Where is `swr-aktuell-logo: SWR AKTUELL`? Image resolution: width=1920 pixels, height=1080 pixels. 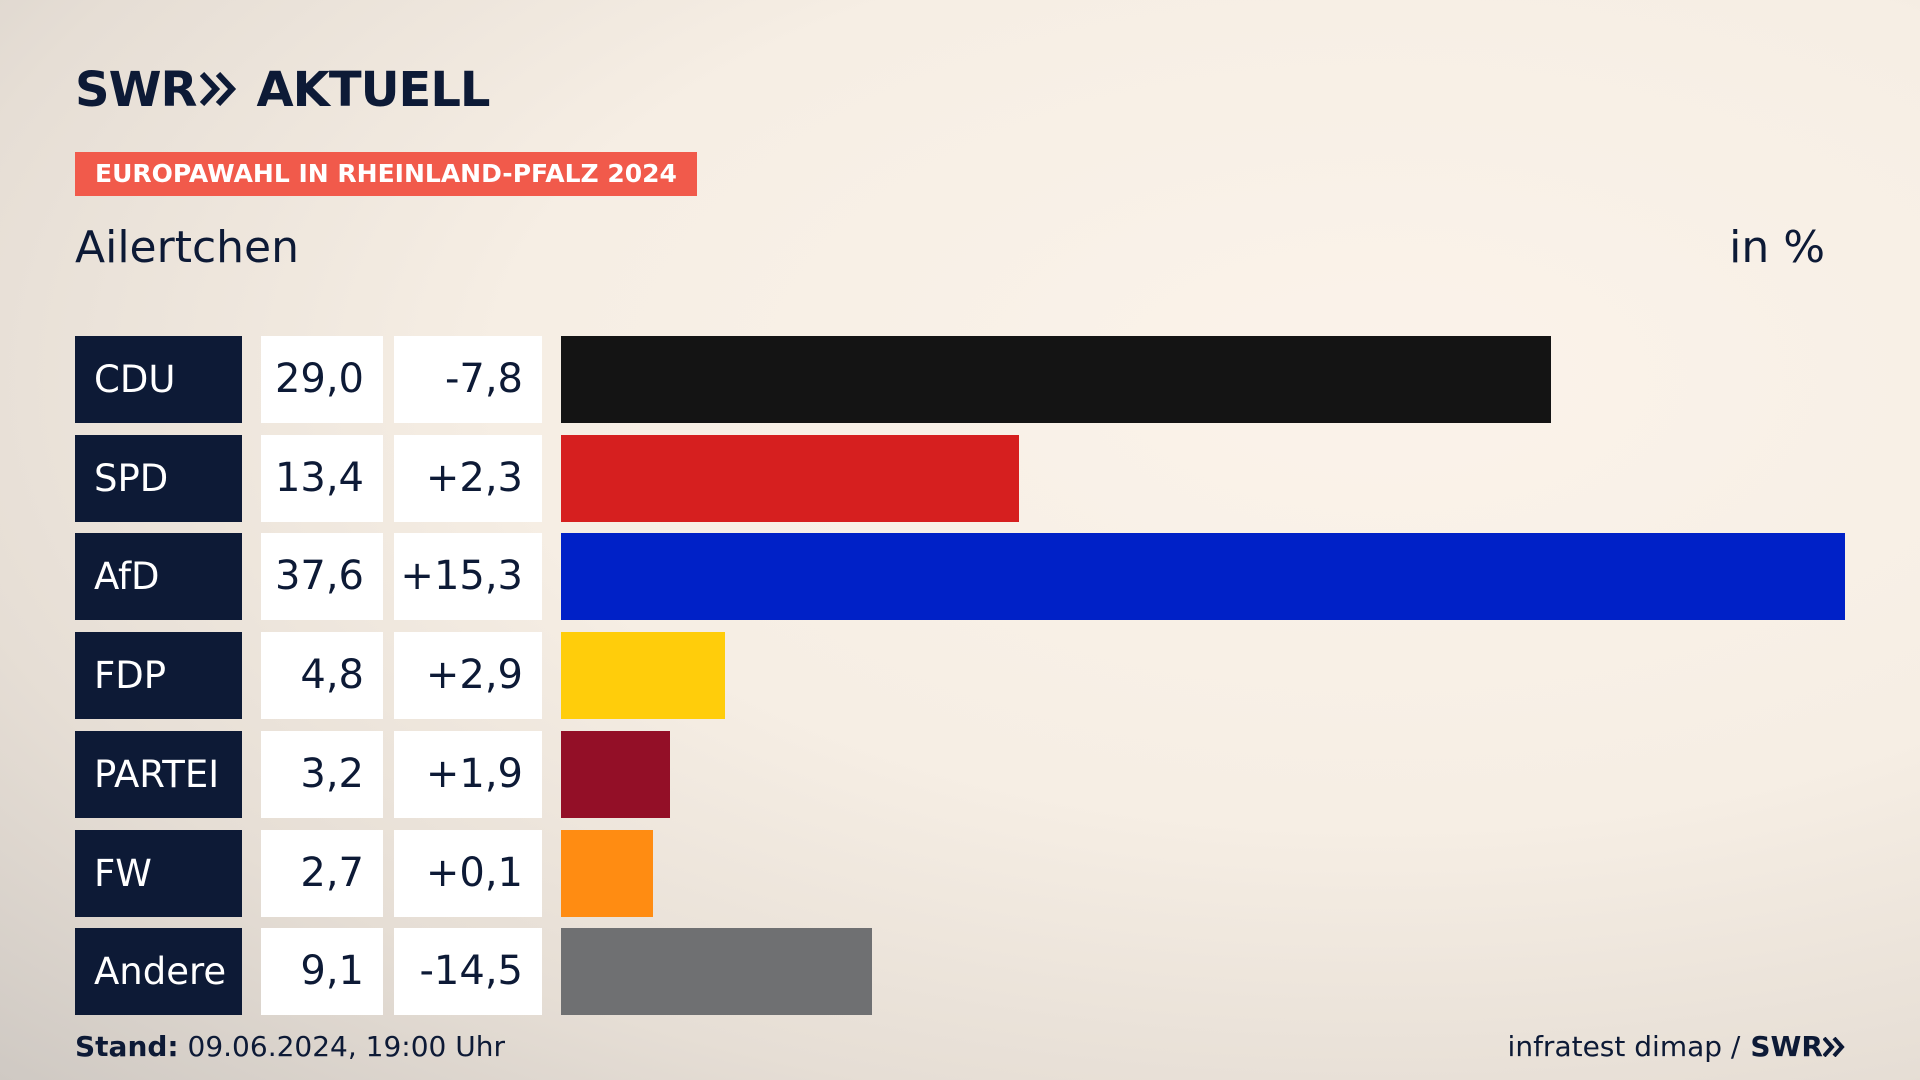 swr-aktuell-logo: SWR AKTUELL is located at coordinates (283, 90).